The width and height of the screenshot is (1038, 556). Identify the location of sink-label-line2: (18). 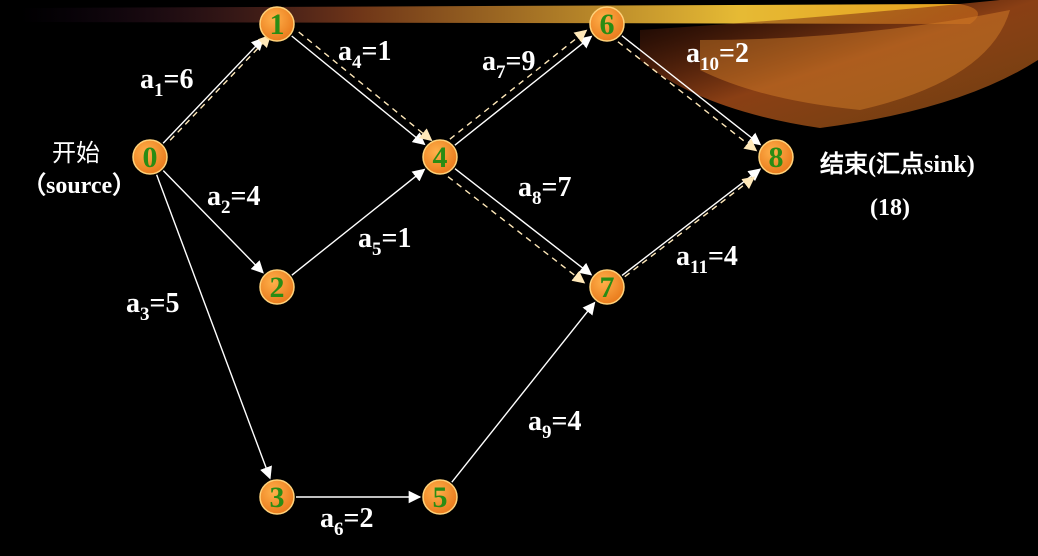
(890, 208).